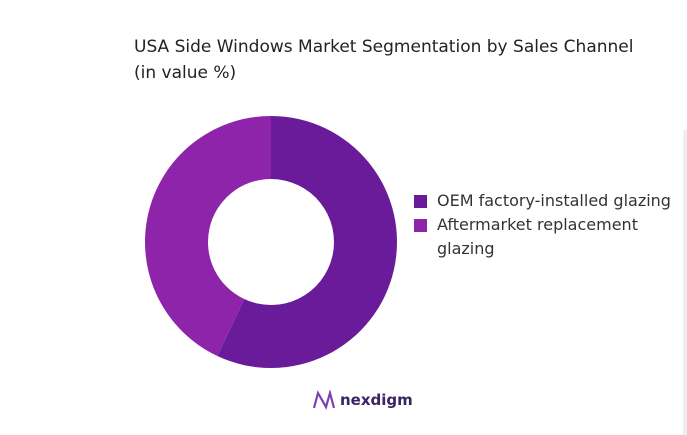 This screenshot has height=435, width=687. I want to click on legend-label: OEM factory-installed glazing, so click(554, 200).